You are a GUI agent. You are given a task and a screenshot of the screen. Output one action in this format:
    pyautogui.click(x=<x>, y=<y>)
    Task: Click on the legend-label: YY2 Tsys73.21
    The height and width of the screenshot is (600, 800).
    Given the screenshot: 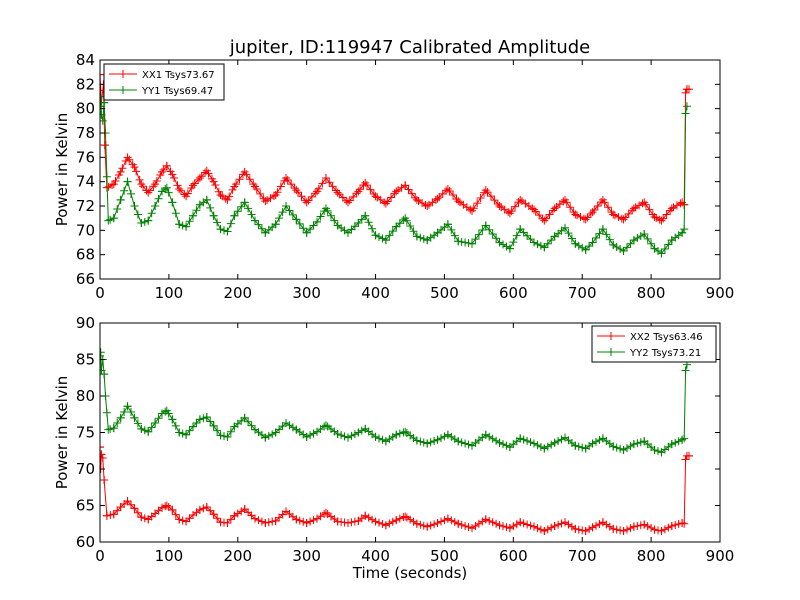 What is the action you would take?
    pyautogui.click(x=665, y=353)
    